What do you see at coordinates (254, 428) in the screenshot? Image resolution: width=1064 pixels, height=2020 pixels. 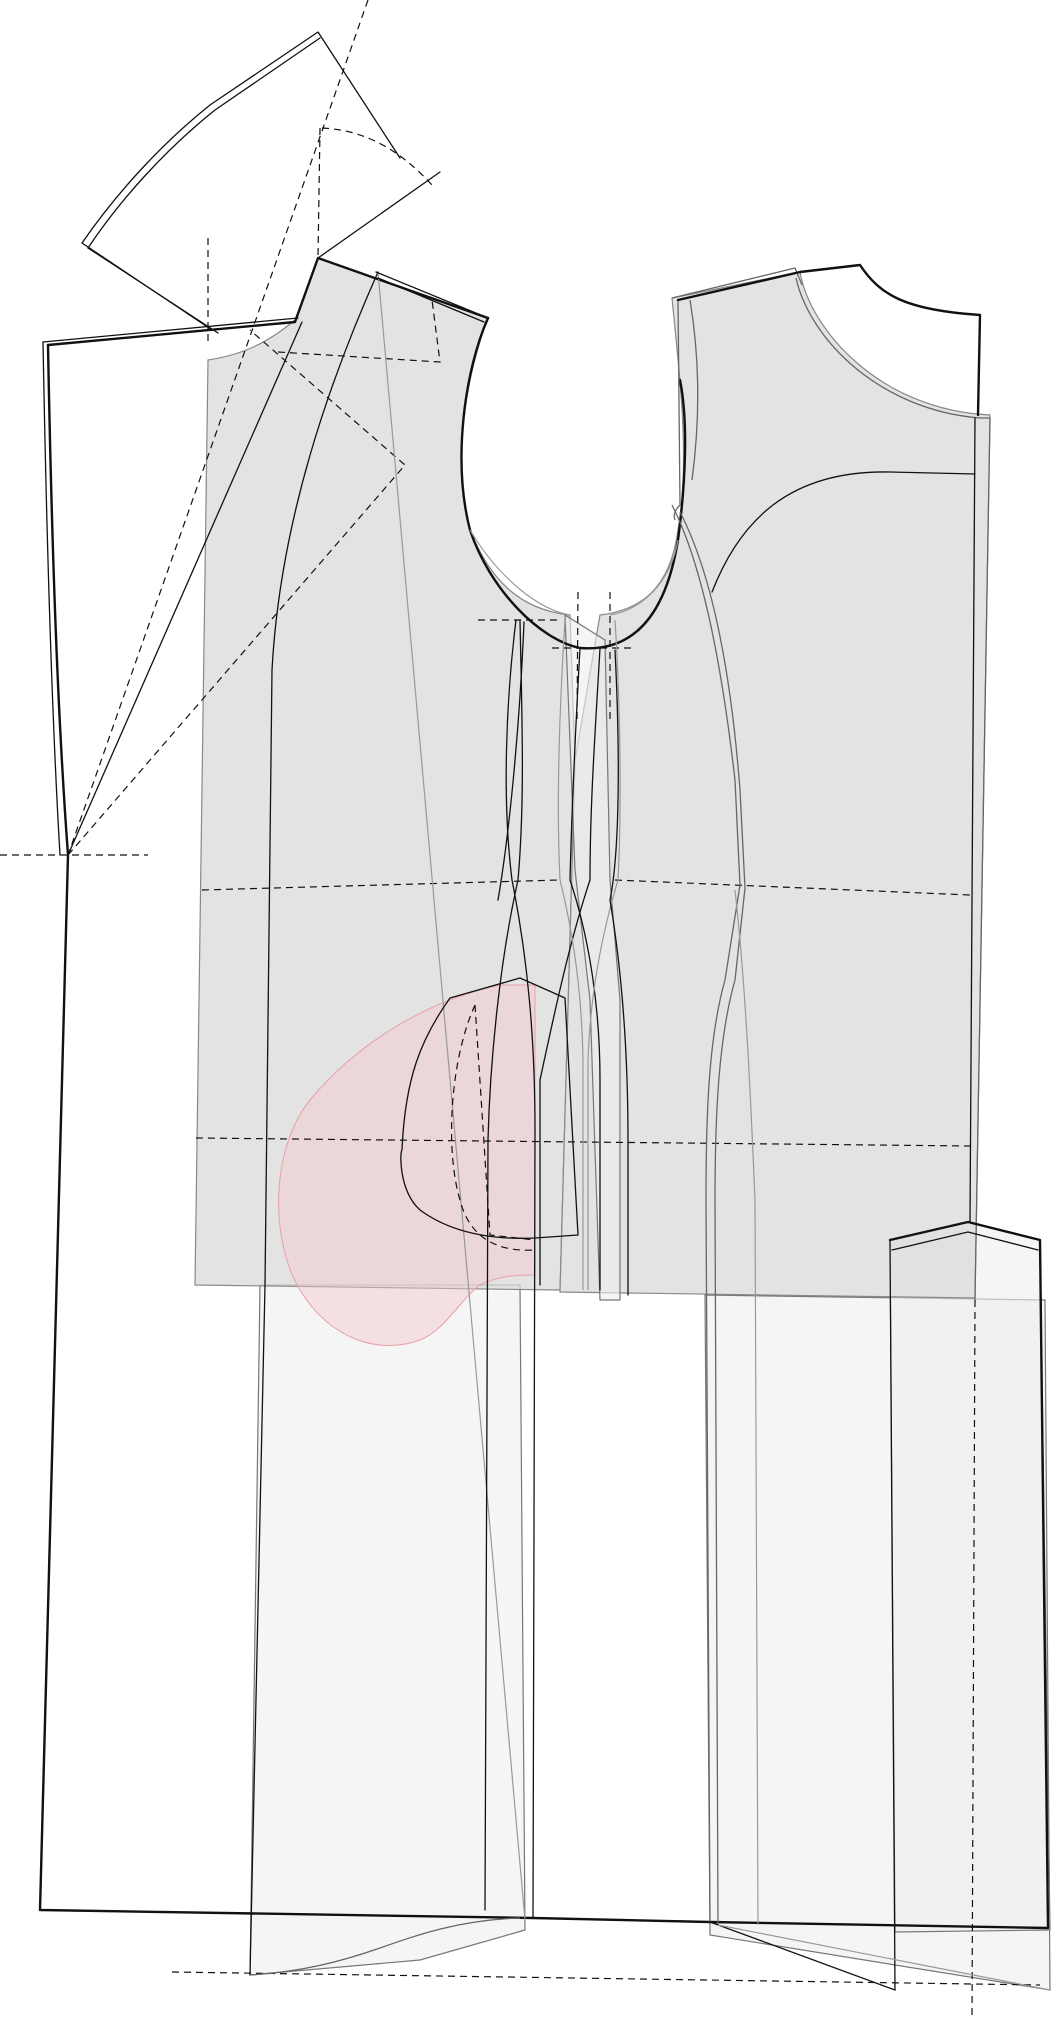 I see `shoulder-yoke` at bounding box center [254, 428].